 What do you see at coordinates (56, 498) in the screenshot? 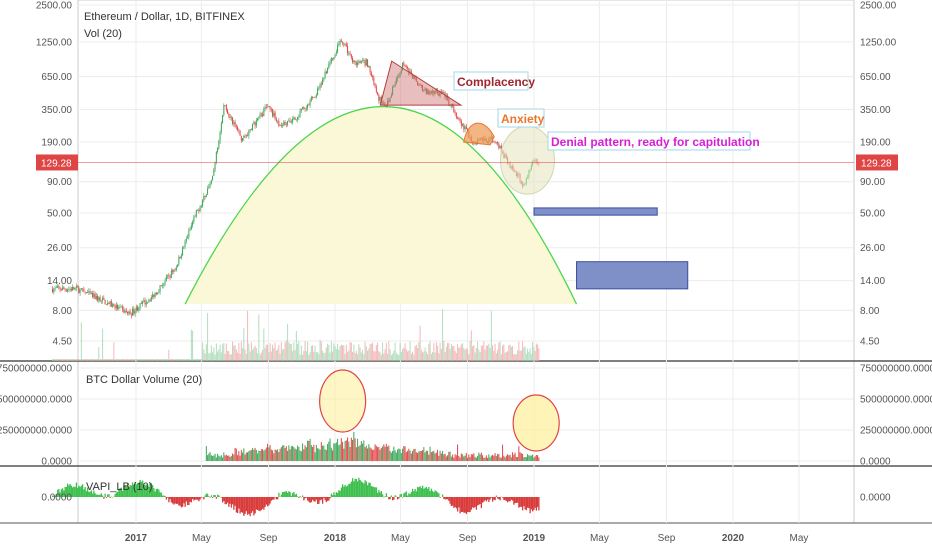
I see `vapi-tick-left: 0.0000` at bounding box center [56, 498].